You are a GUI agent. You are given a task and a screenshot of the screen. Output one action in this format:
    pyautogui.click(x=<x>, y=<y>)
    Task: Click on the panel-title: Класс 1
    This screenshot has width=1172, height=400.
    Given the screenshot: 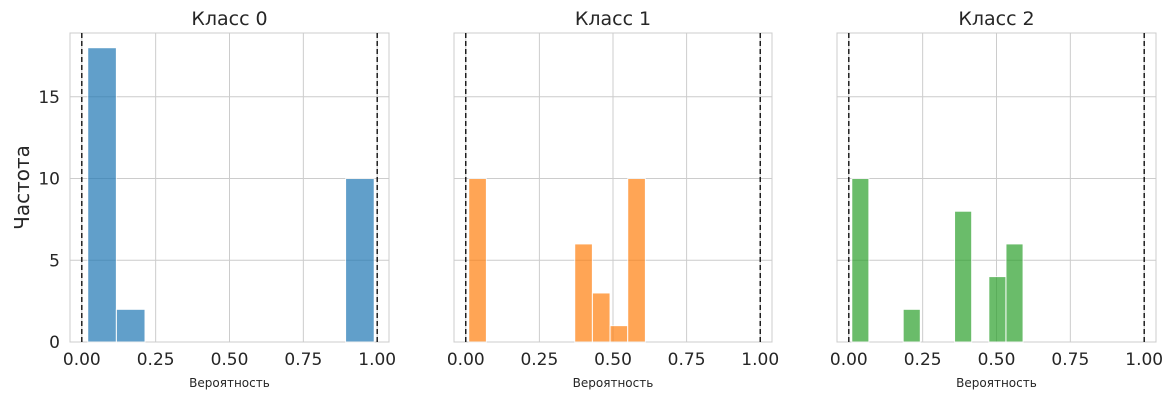 What is the action you would take?
    pyautogui.click(x=613, y=19)
    